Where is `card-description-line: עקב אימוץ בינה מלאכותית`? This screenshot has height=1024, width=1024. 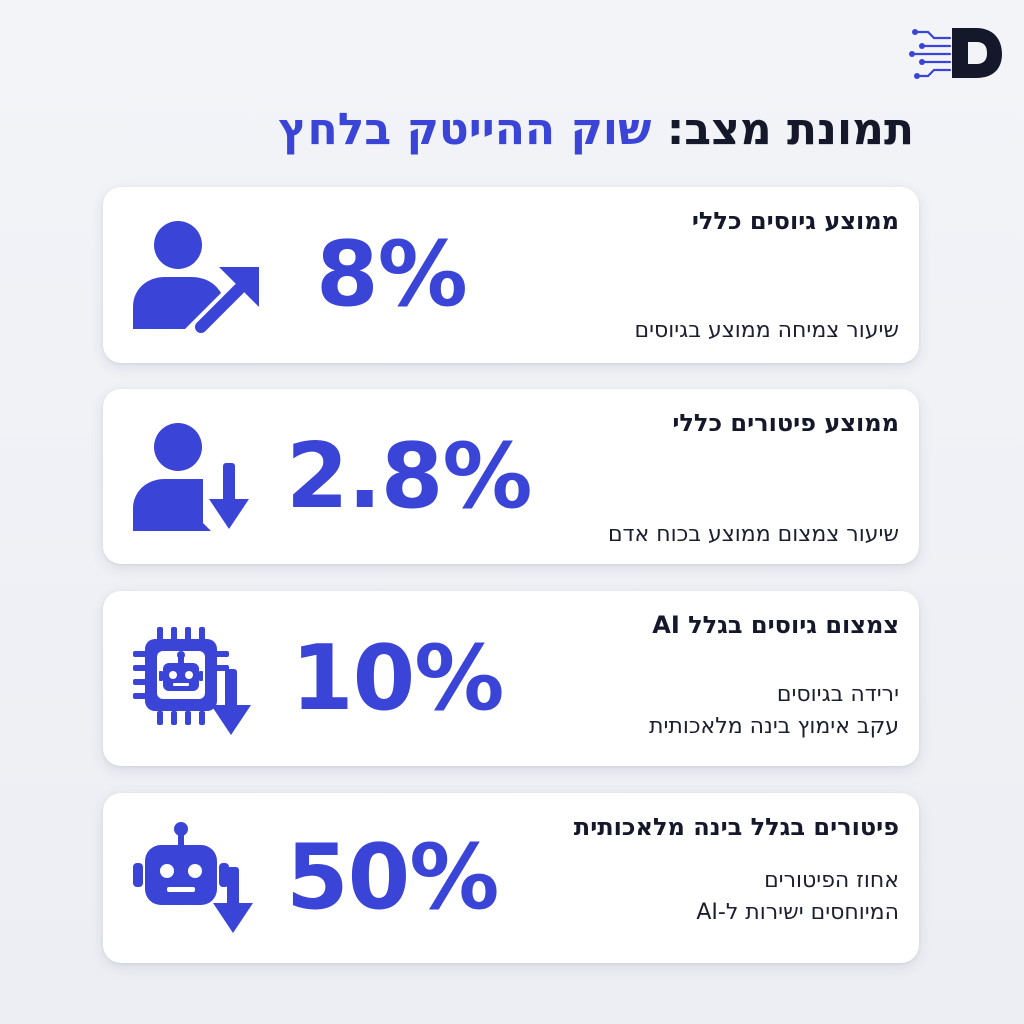 card-description-line: עקב אימוץ בינה מלאכותית is located at coordinates (774, 726).